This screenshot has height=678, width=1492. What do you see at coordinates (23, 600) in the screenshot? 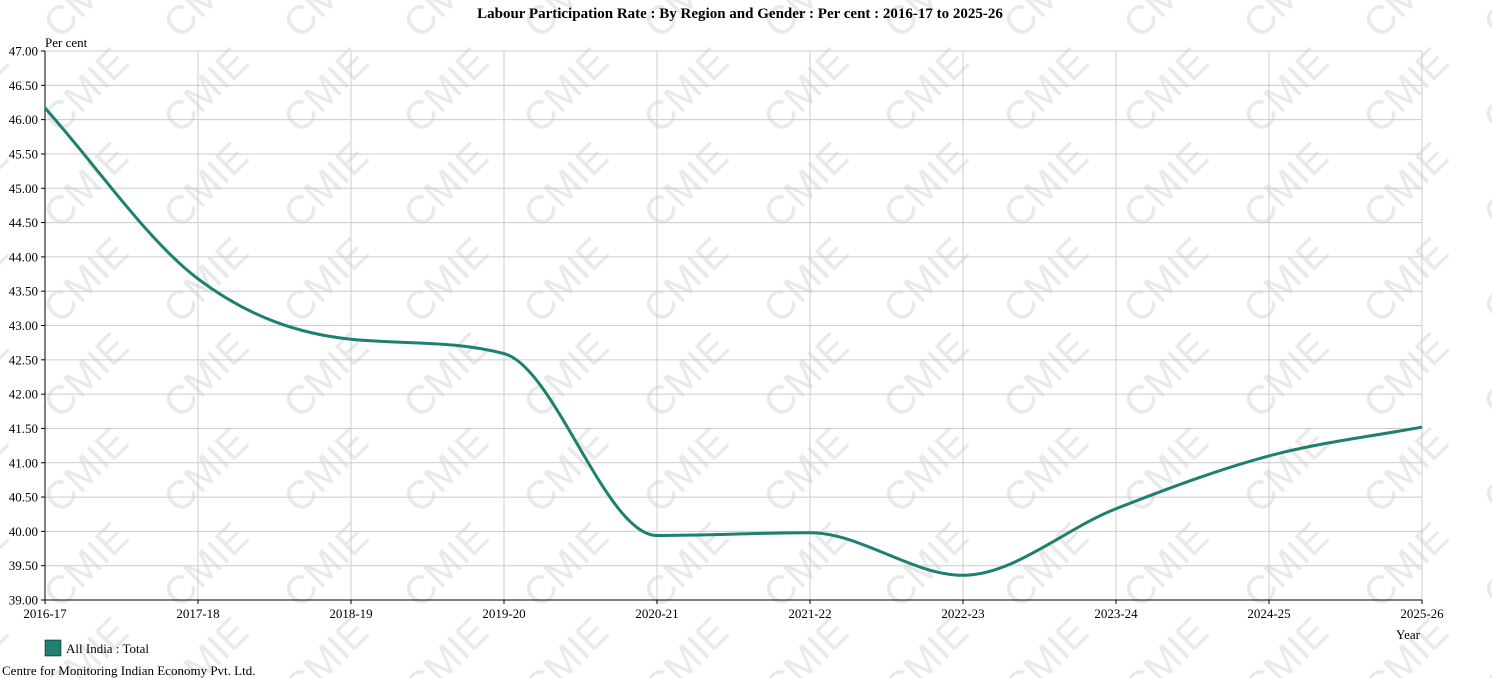
I see `y-tick-label: 39.00` at bounding box center [23, 600].